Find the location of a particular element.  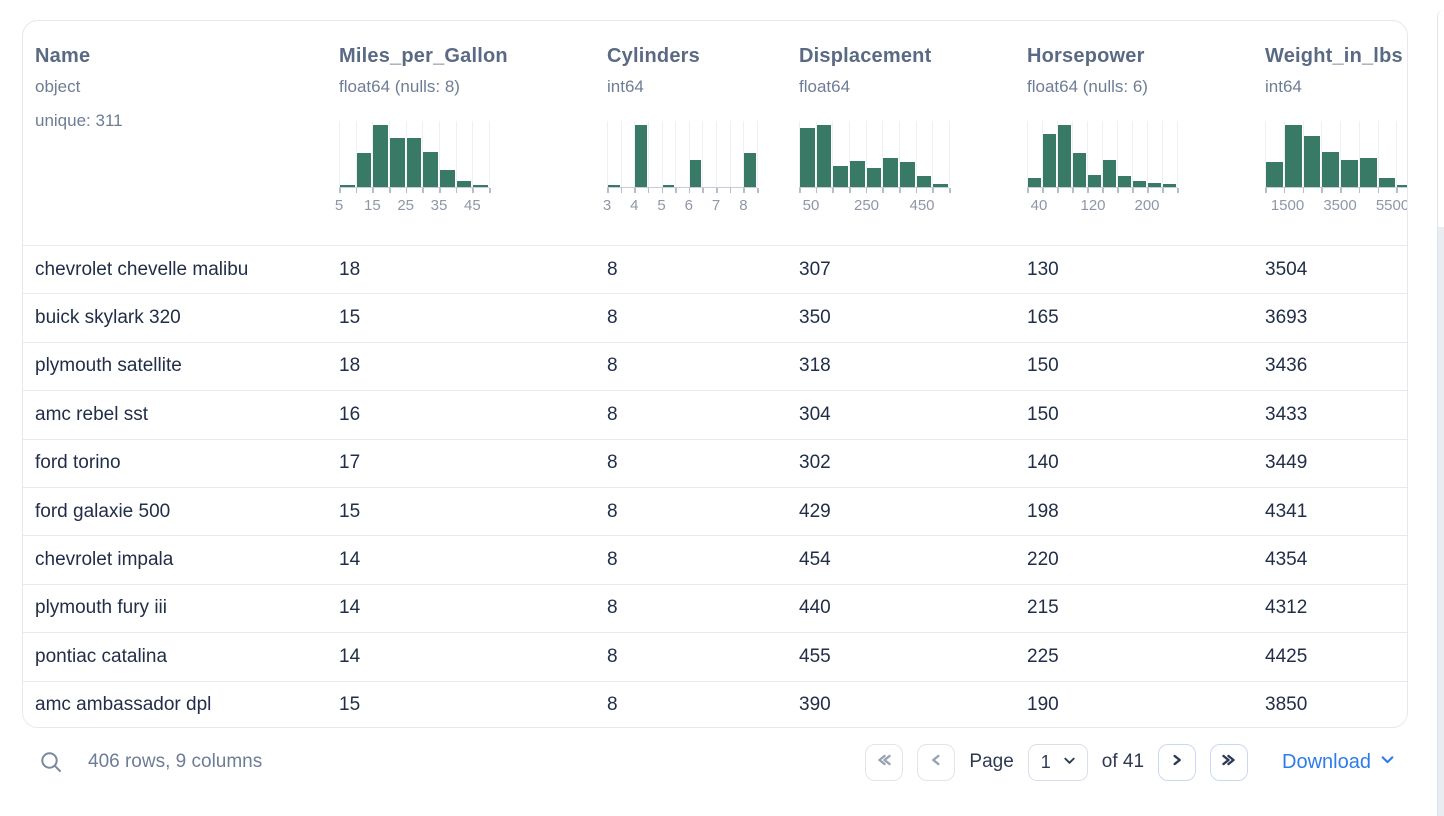

table-cell: 4312 is located at coordinates (1286, 608).